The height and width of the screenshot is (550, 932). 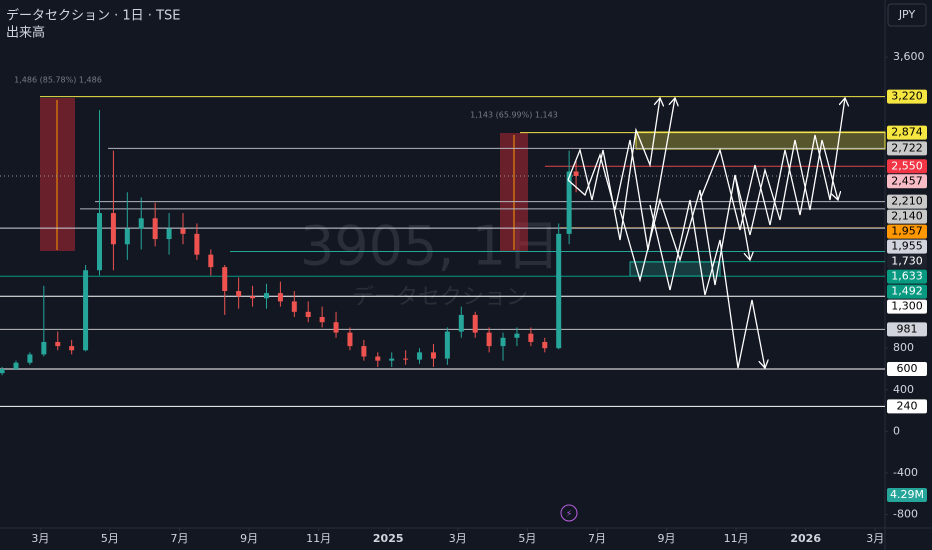 What do you see at coordinates (907, 165) in the screenshot?
I see `level-label: 2,550` at bounding box center [907, 165].